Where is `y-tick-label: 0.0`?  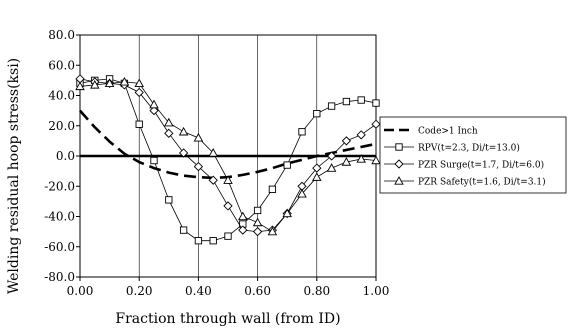
y-tick-label: 0.0 is located at coordinates (65, 156).